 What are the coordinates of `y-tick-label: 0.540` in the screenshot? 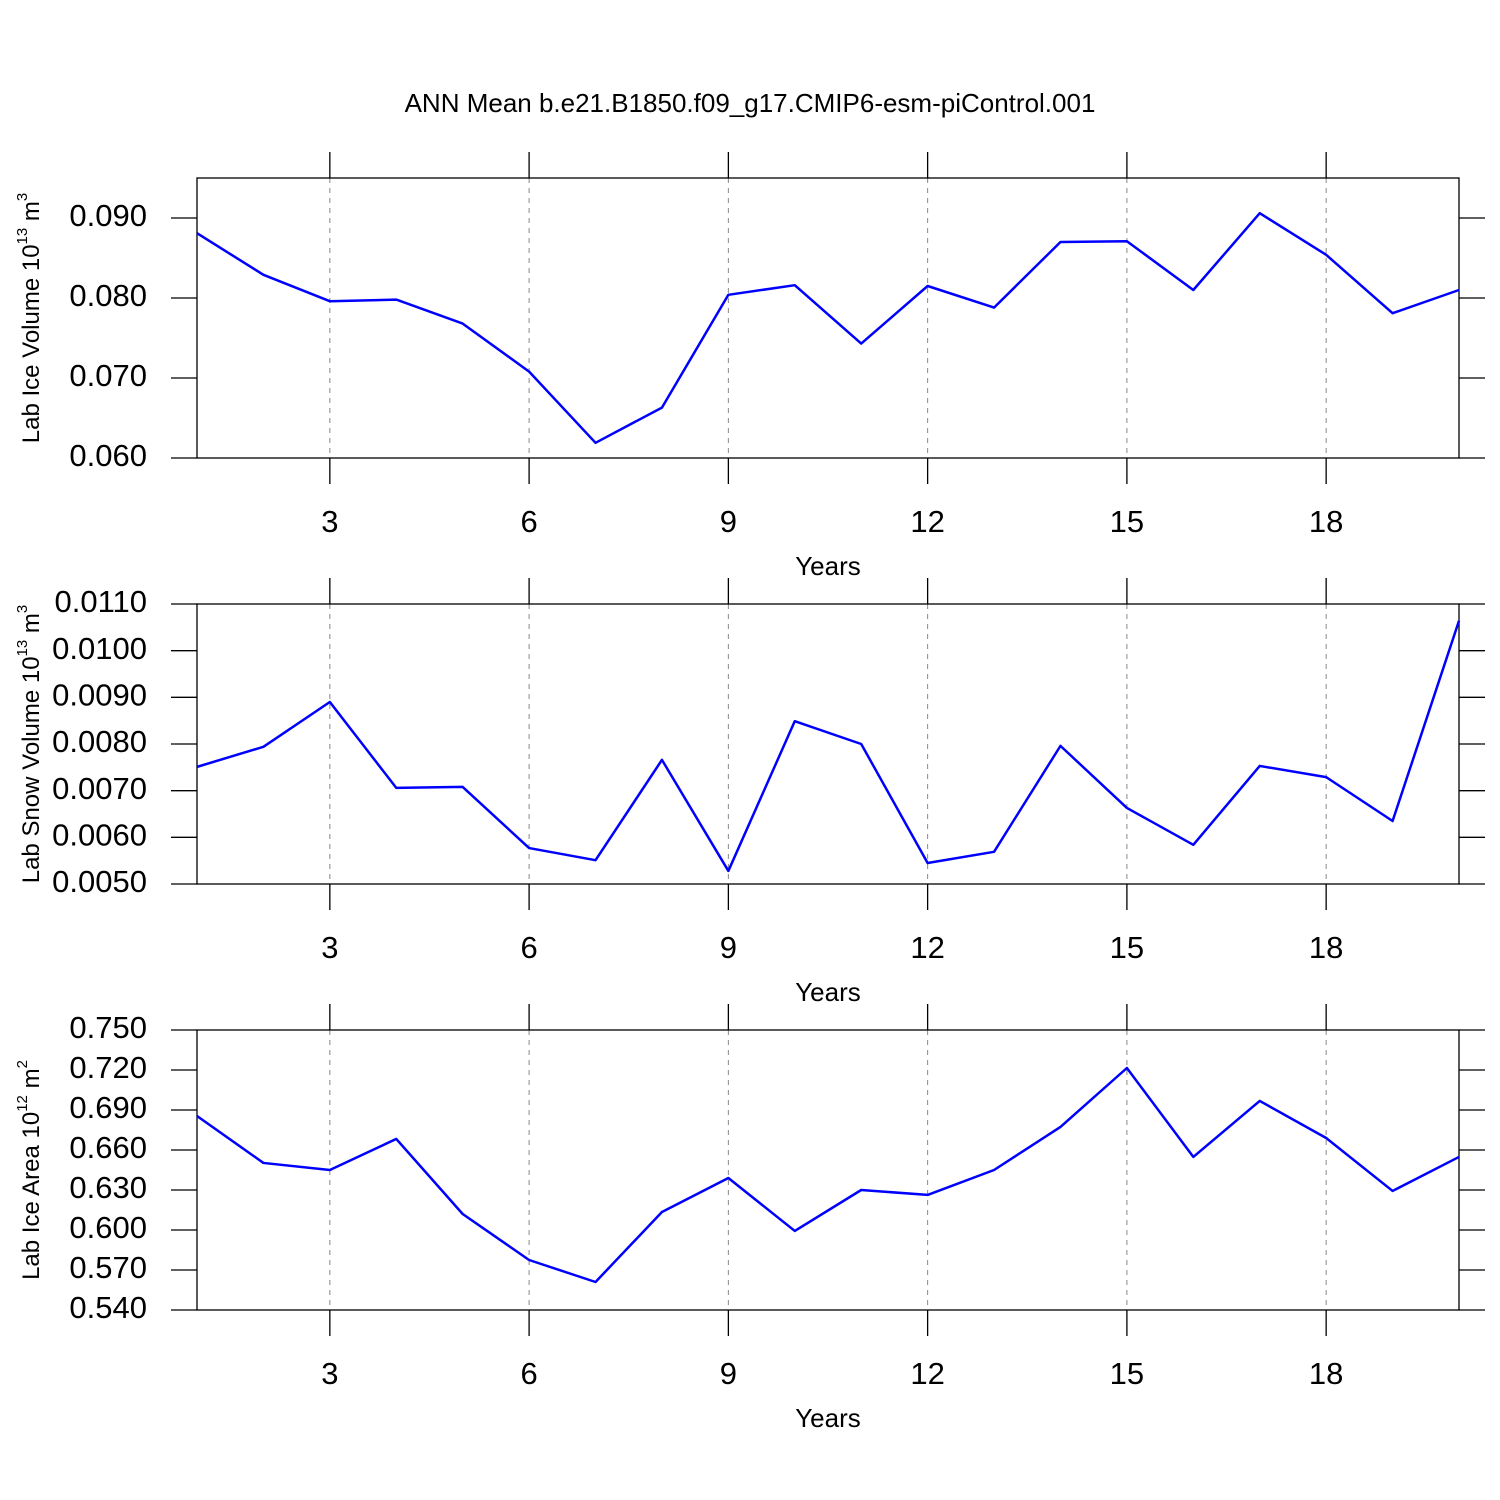 It's located at (108, 1307).